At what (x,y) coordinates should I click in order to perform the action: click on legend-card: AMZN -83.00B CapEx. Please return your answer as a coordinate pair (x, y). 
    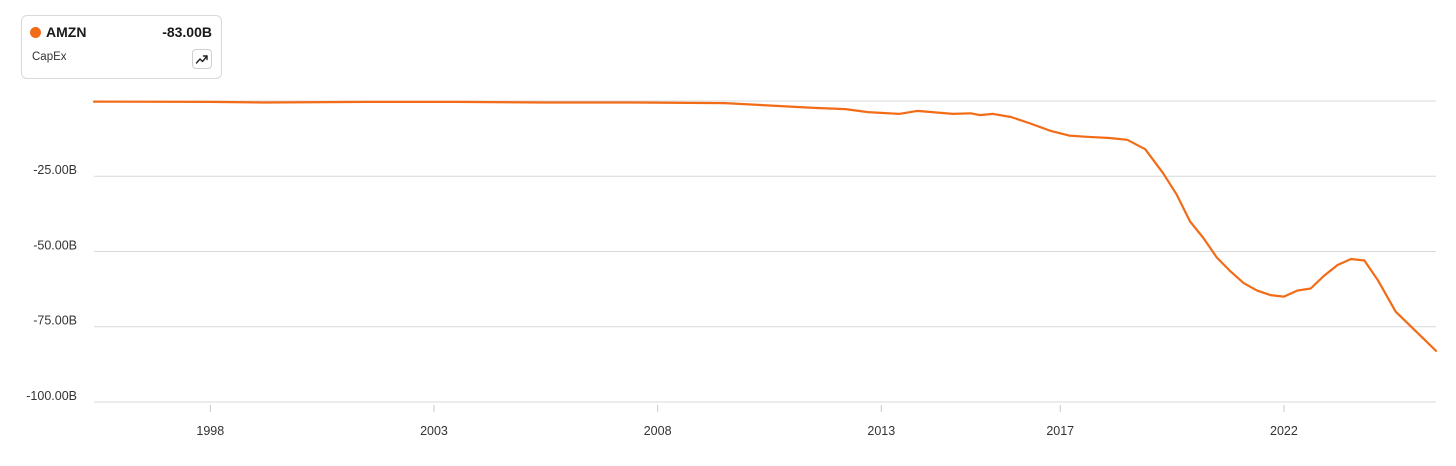
    Looking at the image, I should click on (121, 47).